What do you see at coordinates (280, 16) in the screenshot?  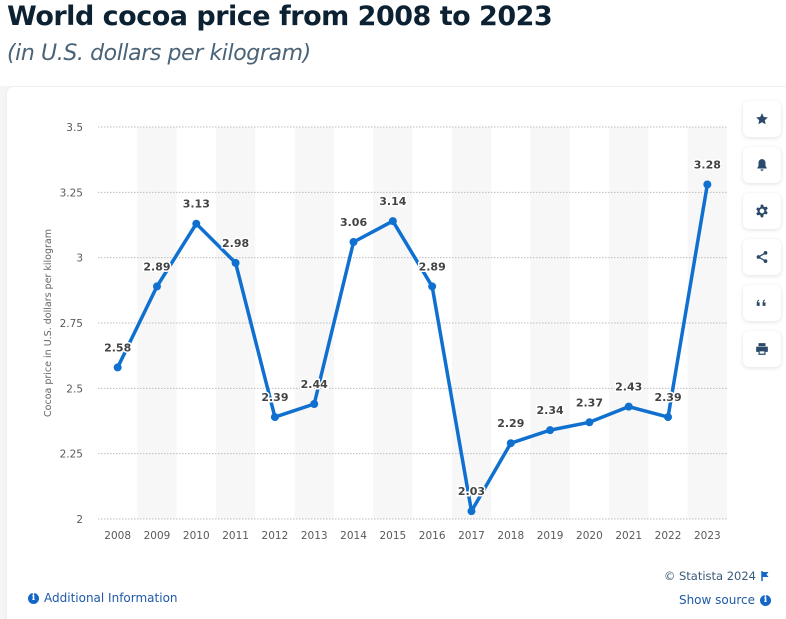 I see `chart-title: World cocoa price from 2008 to 2023` at bounding box center [280, 16].